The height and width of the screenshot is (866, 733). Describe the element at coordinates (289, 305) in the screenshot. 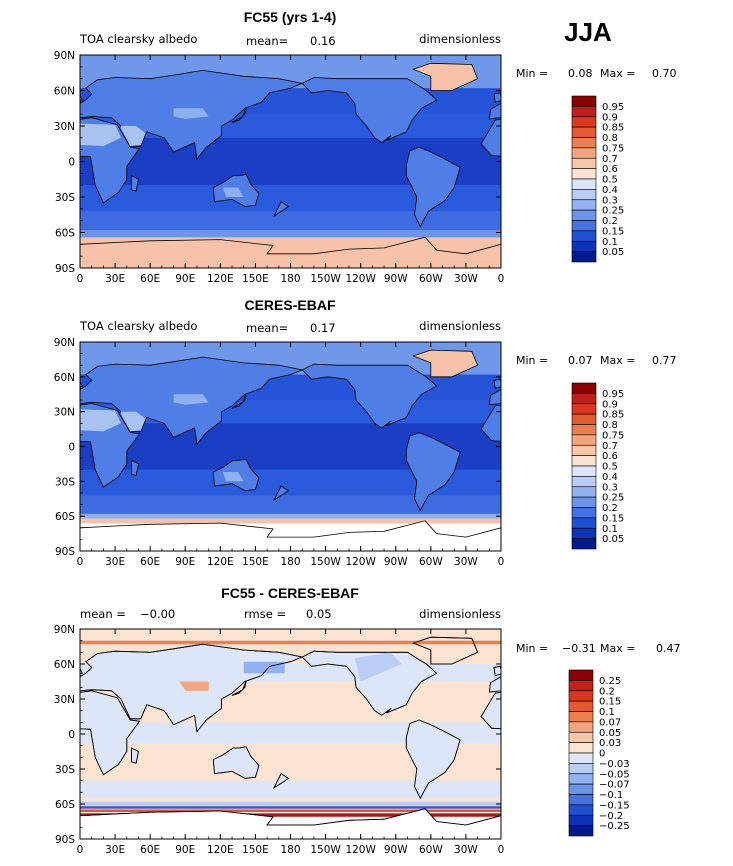

I see `panel-obs-title: CERES-EBAF` at that location.